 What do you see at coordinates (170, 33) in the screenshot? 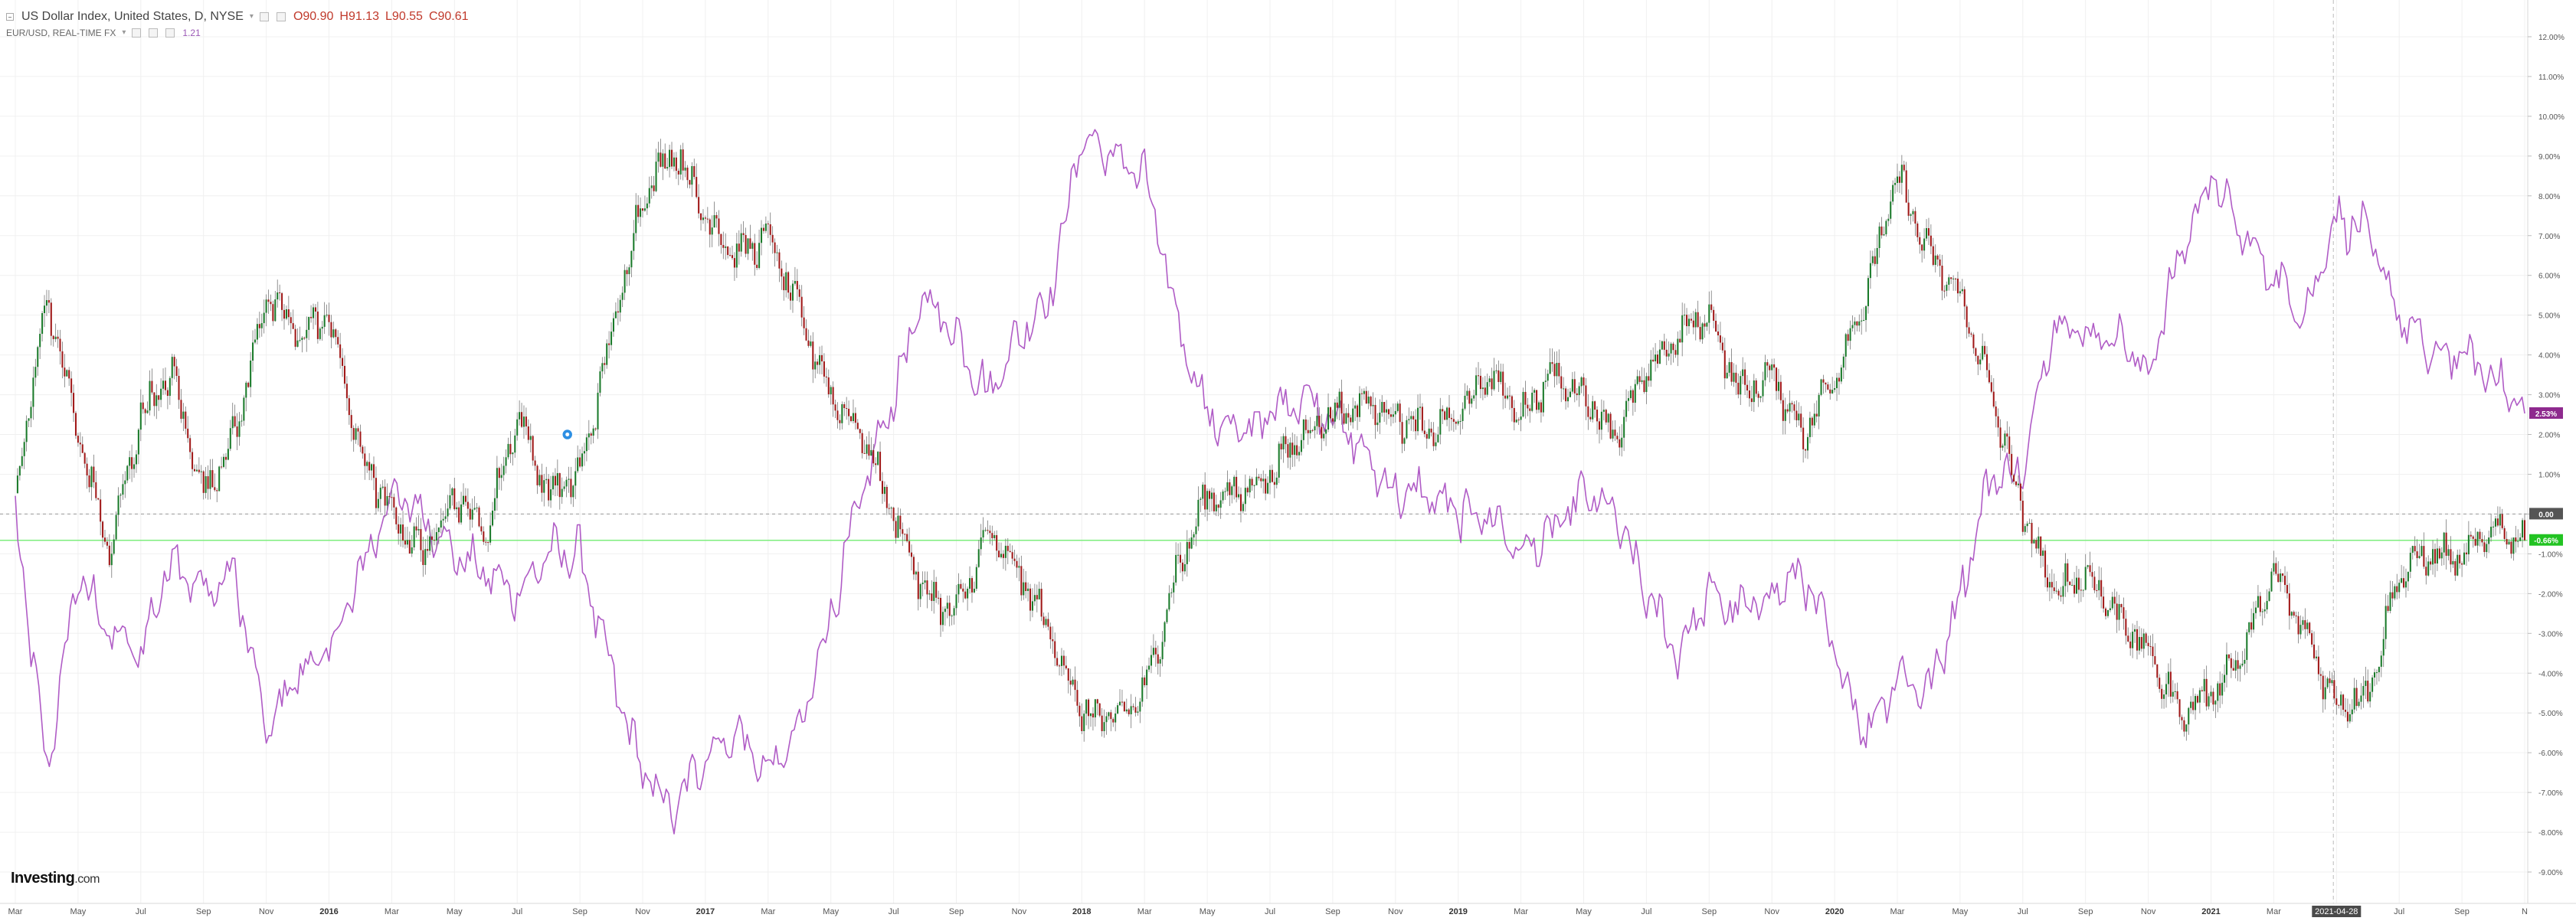
I see `remove-icon` at bounding box center [170, 33].